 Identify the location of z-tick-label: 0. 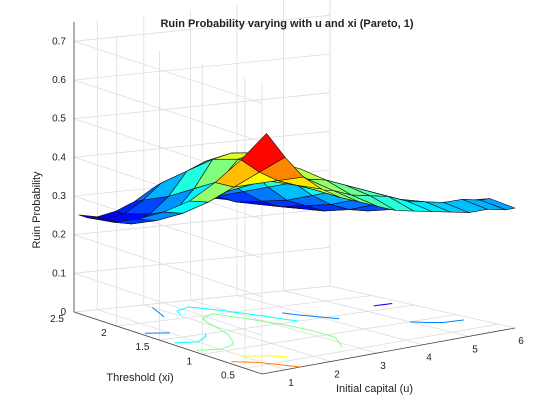
(63, 312).